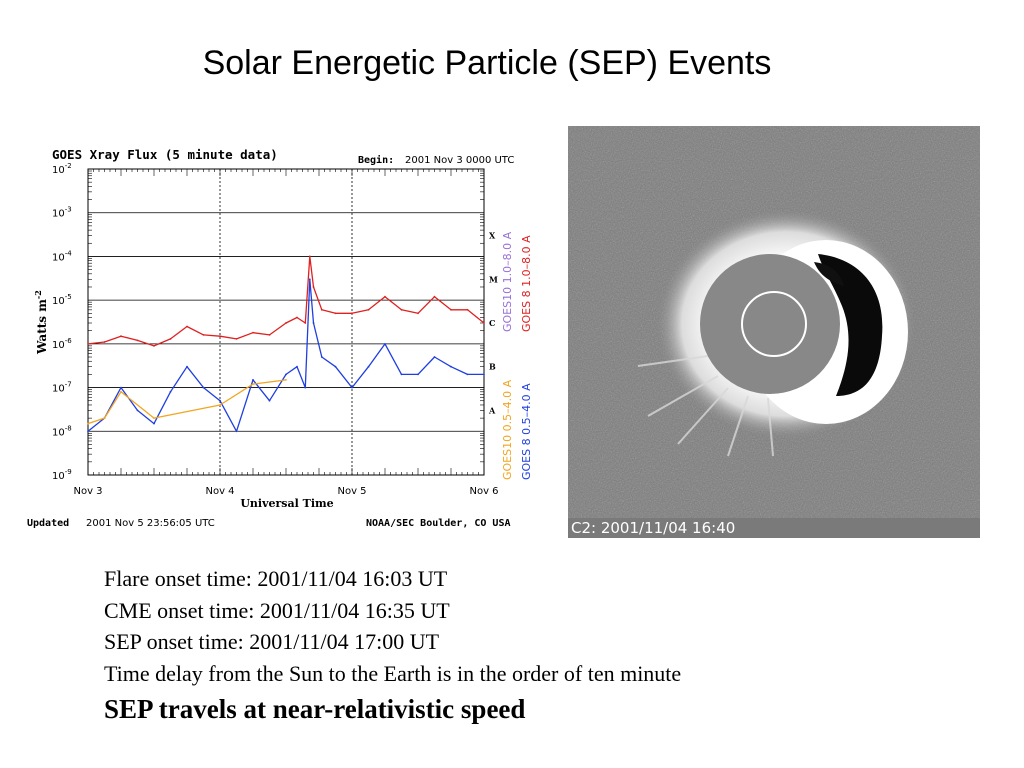  Describe the element at coordinates (653, 528) in the screenshot. I see `coronagraph-caption: C2: 2001/11/04 16:40` at that location.